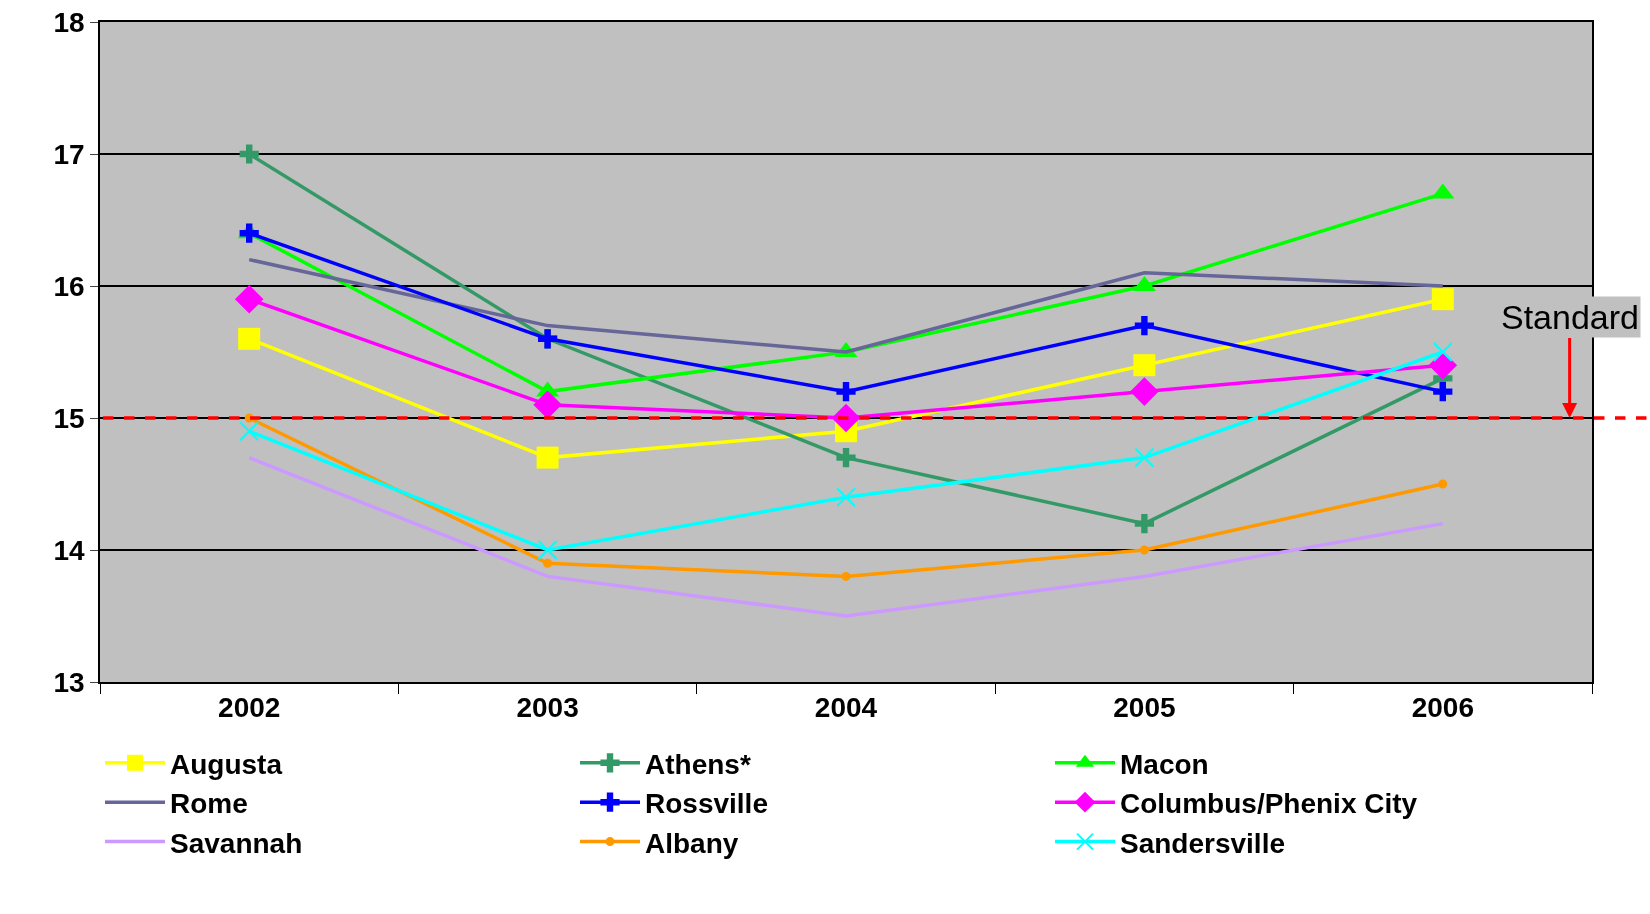 This screenshot has width=1650, height=914. Describe the element at coordinates (69, 22) in the screenshot. I see `y-tick-label: 18` at that location.